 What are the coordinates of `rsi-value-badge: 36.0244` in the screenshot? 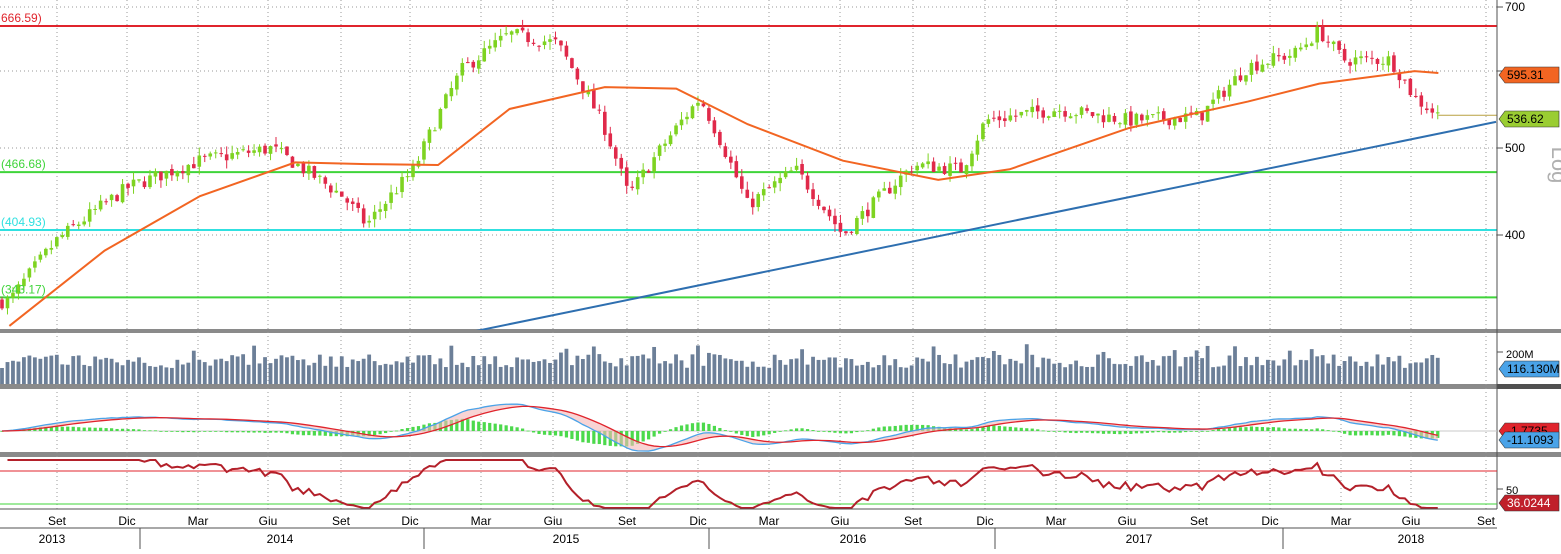 It's located at (1529, 503).